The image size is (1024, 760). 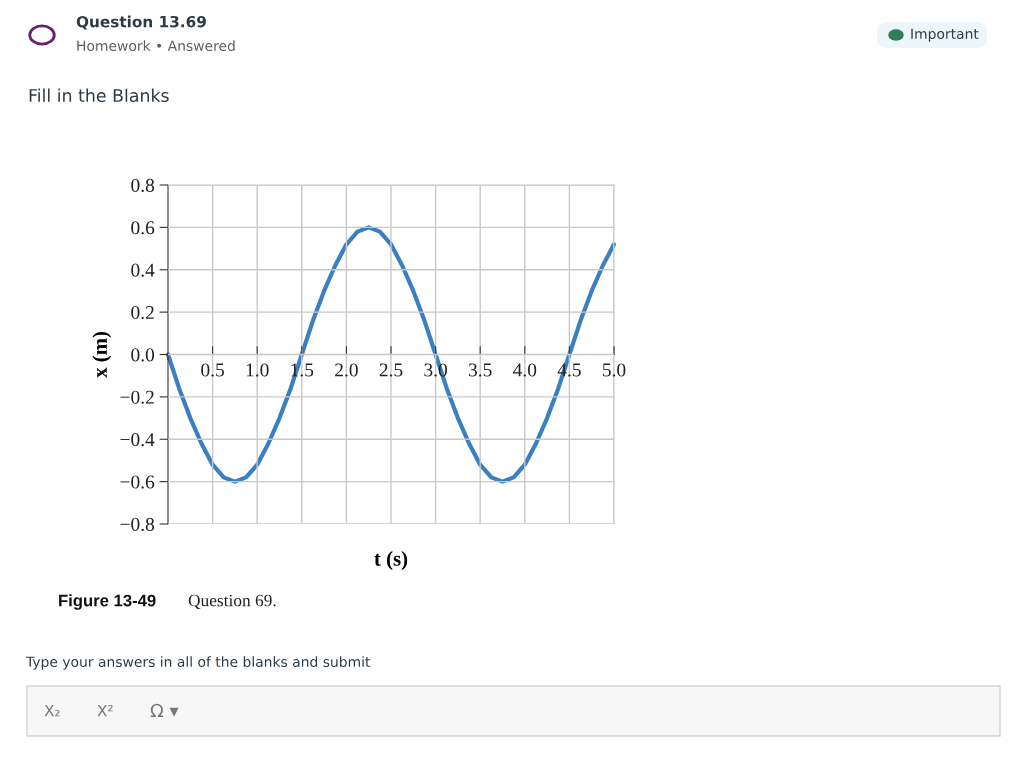 What do you see at coordinates (346, 370) in the screenshot?
I see `x-tick-label: 2.0` at bounding box center [346, 370].